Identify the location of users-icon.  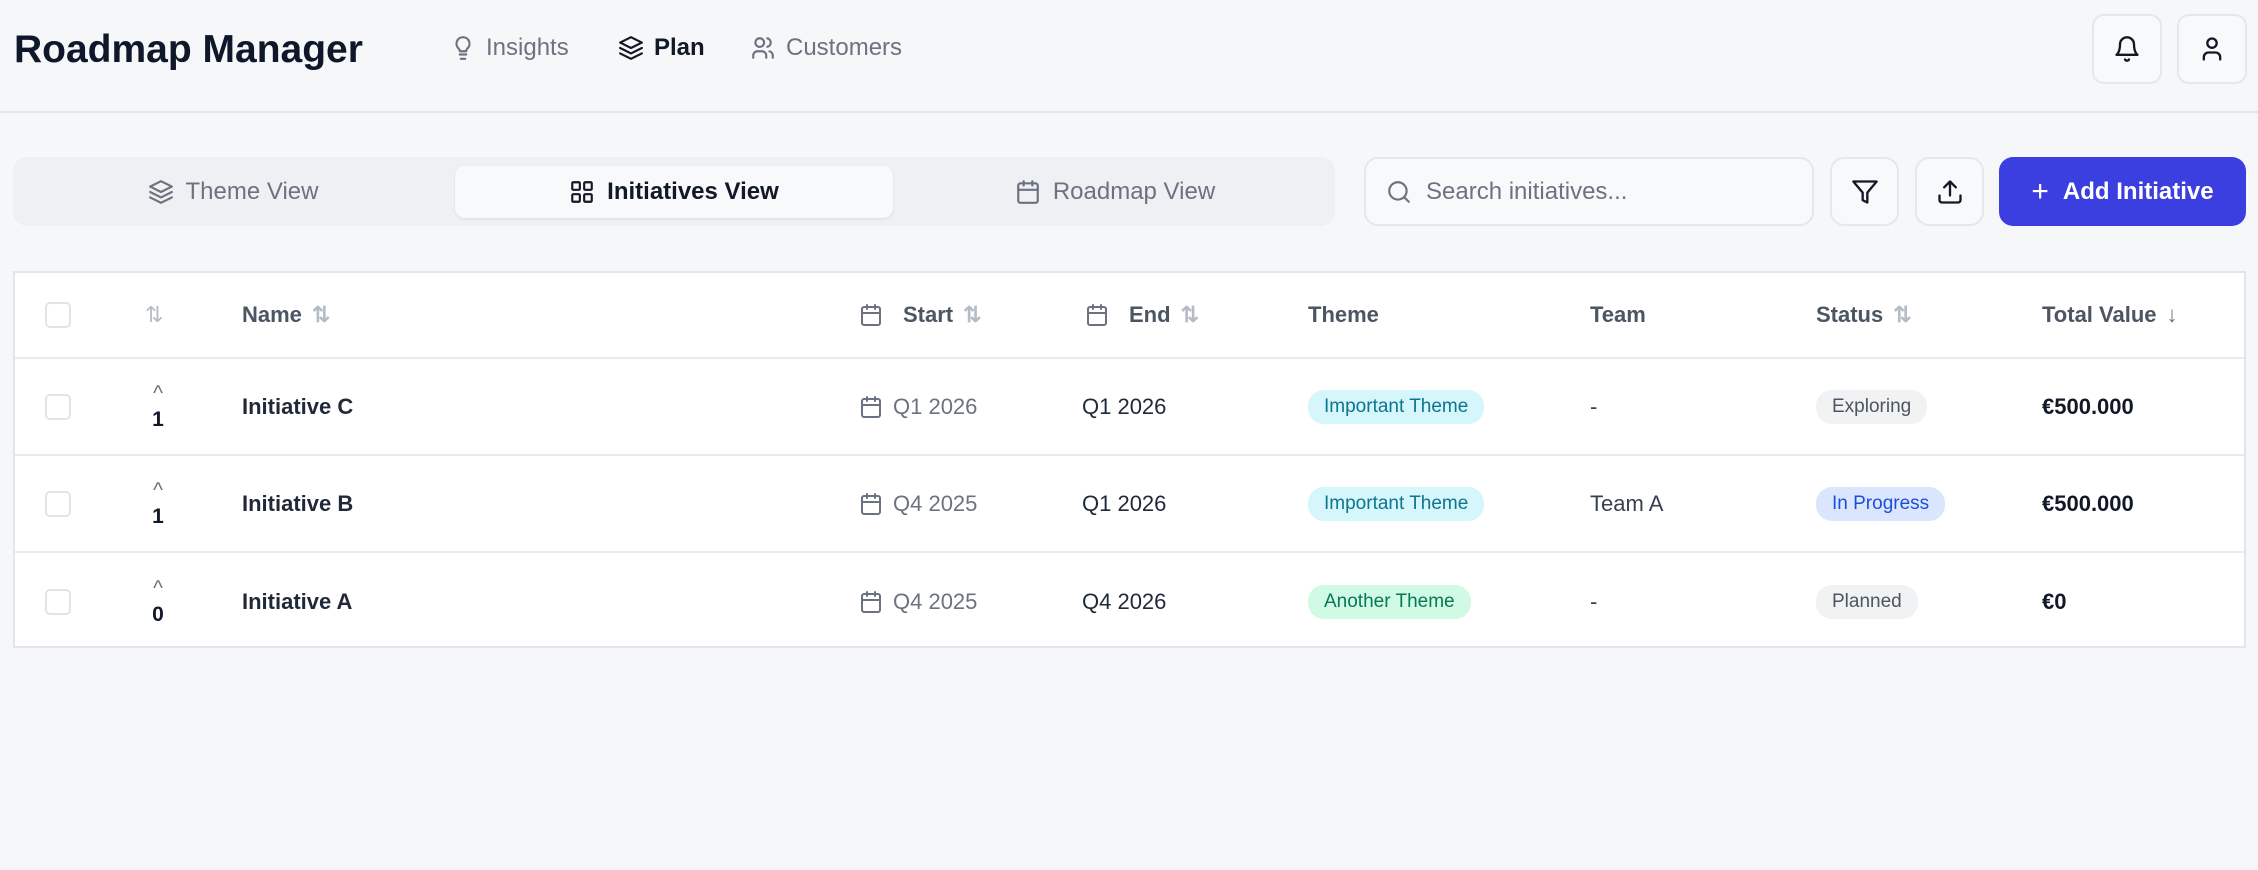
(763, 48).